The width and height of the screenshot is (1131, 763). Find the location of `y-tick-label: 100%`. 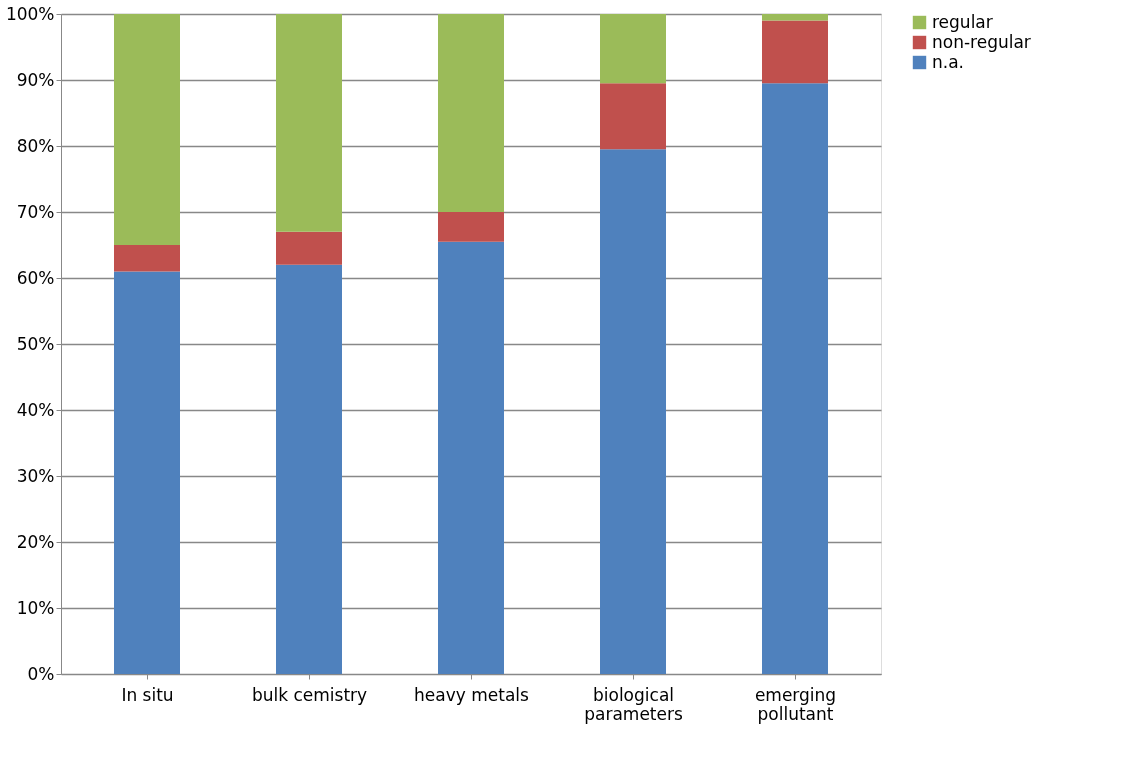

y-tick-label: 100% is located at coordinates (30, 13).